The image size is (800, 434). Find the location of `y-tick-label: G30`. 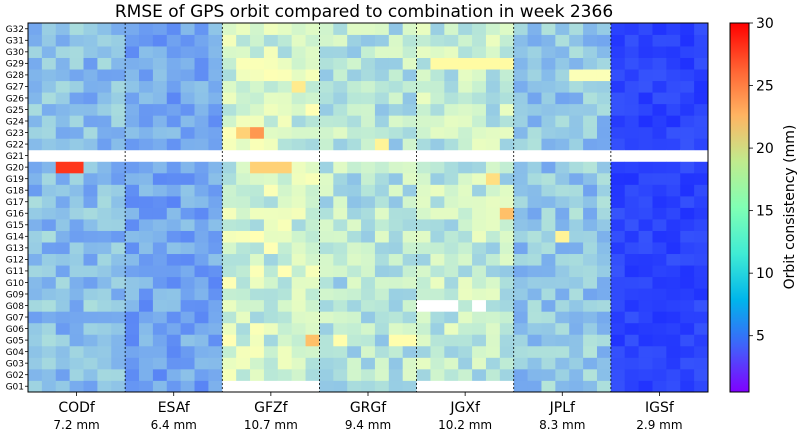

y-tick-label: G30 is located at coordinates (15, 53).